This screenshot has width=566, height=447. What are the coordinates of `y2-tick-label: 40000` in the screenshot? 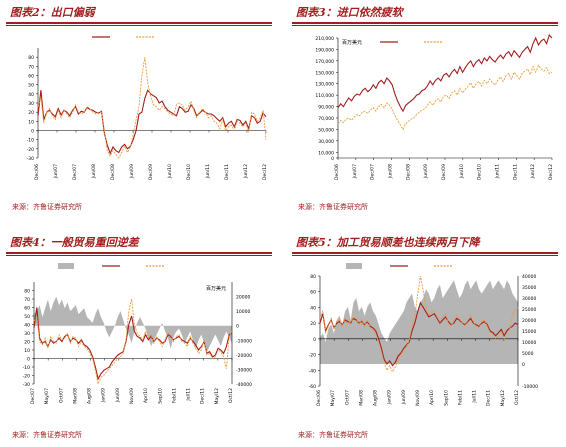 It's located at (529, 277).